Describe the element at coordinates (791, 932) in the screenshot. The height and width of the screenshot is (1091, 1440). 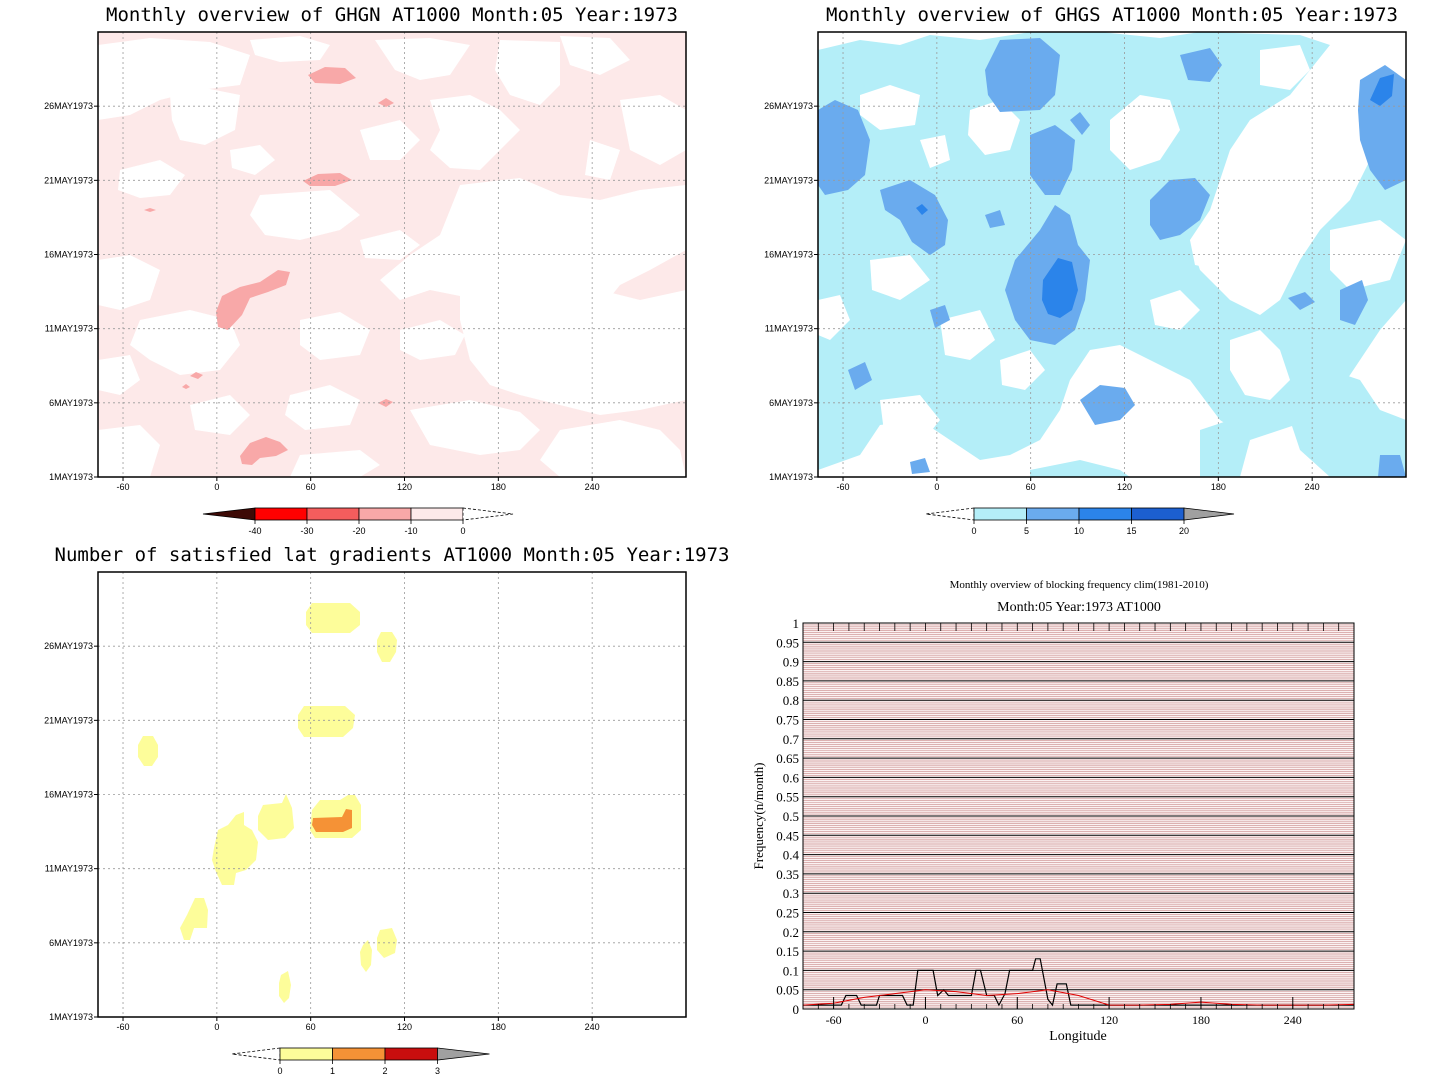
I see `blocking-ytick-label: 0.2` at that location.